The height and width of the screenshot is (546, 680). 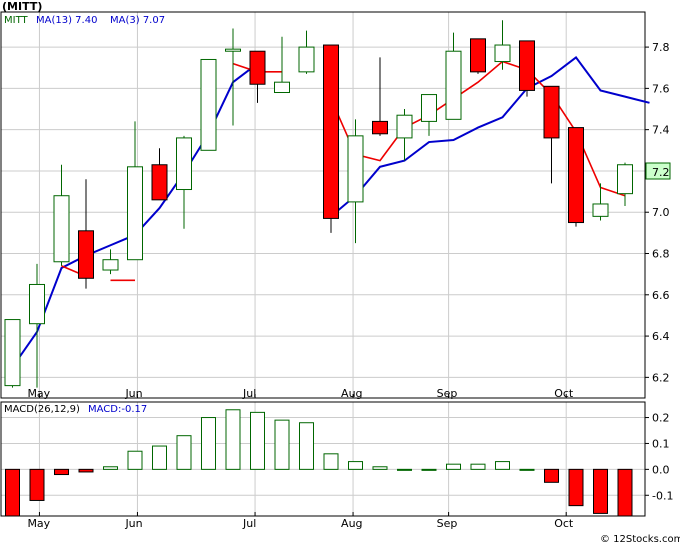 I want to click on copyright-text: © 12Stocks.com, so click(x=640, y=539).